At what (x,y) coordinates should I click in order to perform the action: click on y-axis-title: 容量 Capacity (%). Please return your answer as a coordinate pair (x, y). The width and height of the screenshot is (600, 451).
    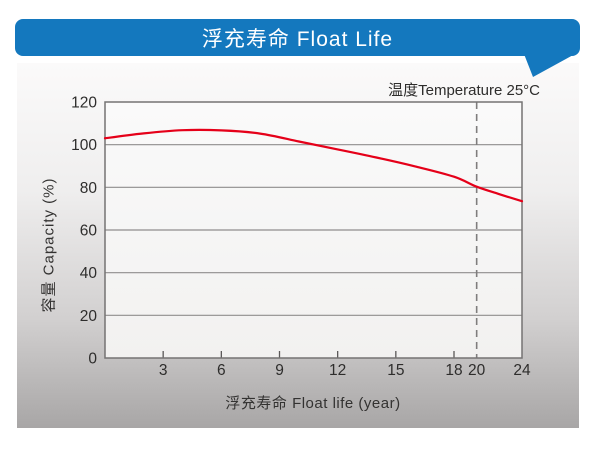
    Looking at the image, I should click on (49, 245).